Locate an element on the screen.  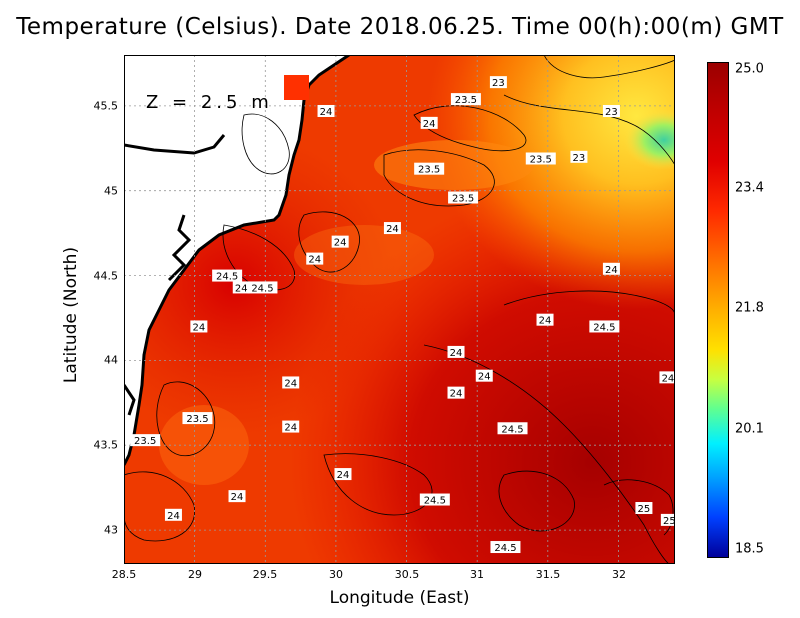
y-axis-label: Latitude (North) is located at coordinates (71, 315).